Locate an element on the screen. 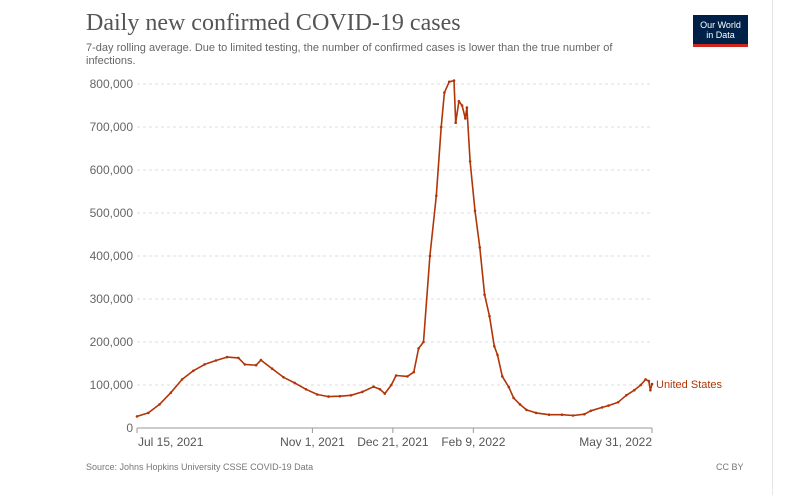 The image size is (787, 495). y-tick-label: 500,000 is located at coordinates (112, 213).